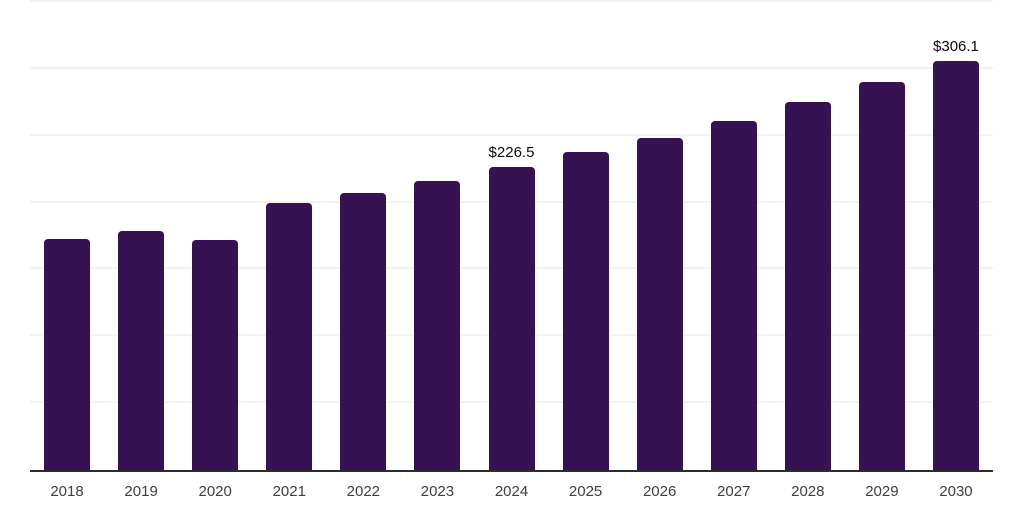 This screenshot has width=1024, height=512. What do you see at coordinates (955, 265) in the screenshot?
I see `bar-2030` at bounding box center [955, 265].